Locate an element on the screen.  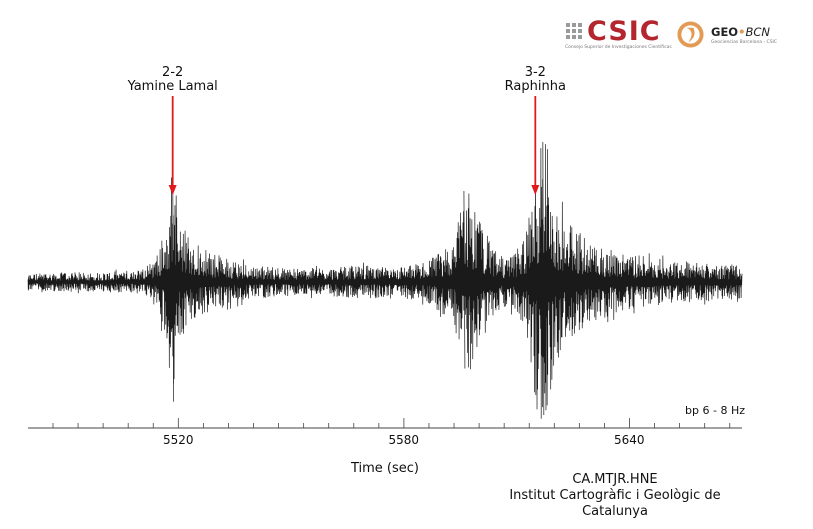
station-institution-line1: Institut Cartogràfic i Geològic de is located at coordinates (615, 495).